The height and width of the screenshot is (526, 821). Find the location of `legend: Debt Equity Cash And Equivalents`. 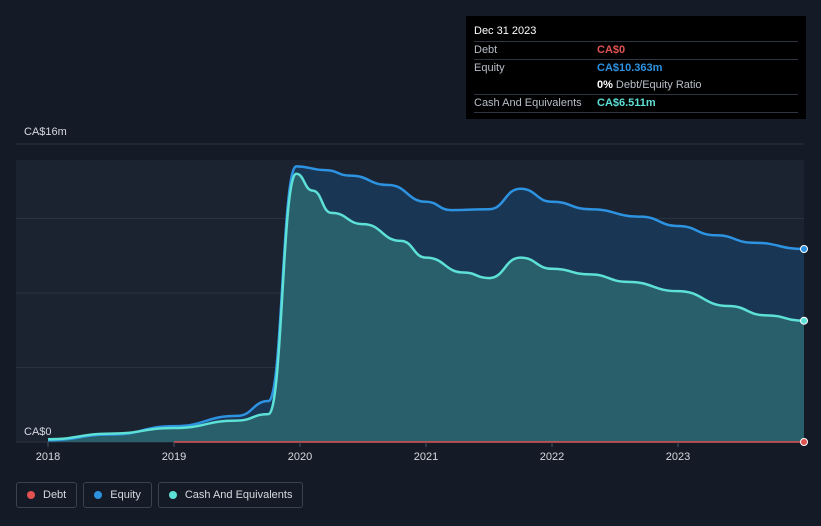

legend: Debt Equity Cash And Equivalents is located at coordinates (160, 495).